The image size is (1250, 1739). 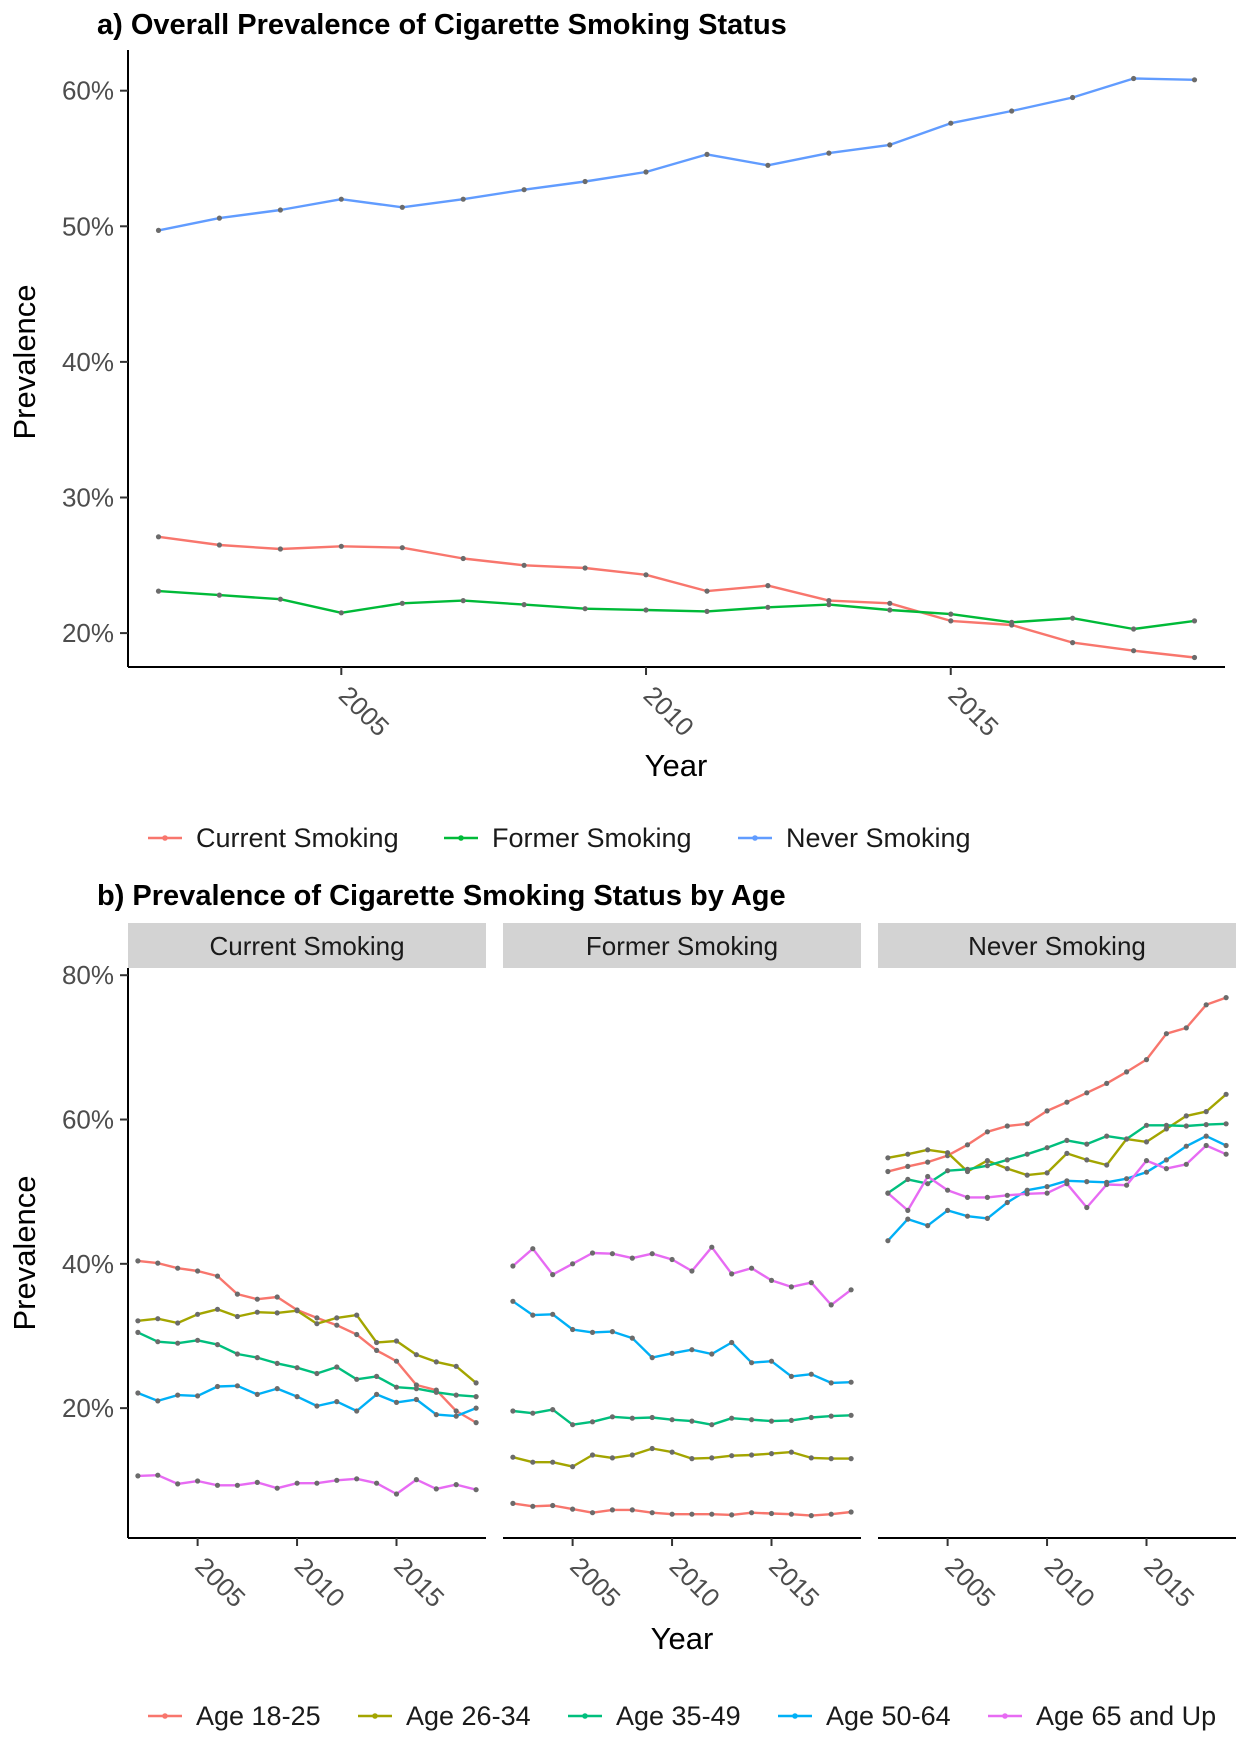 I want to click on b-never-smoking-point-age-18-25-2009, so click(x=1027, y=1124).